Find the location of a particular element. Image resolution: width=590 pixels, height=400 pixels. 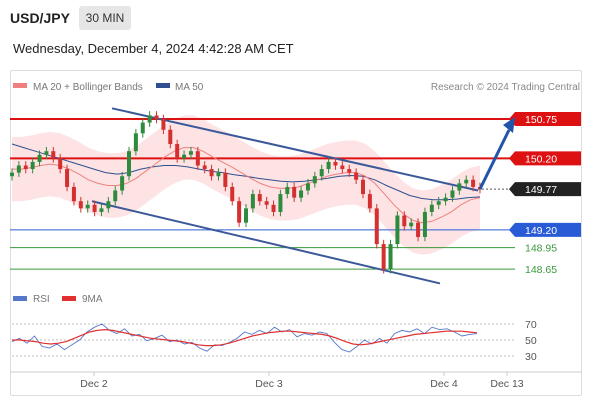

channel-lower-line is located at coordinates (266, 242).